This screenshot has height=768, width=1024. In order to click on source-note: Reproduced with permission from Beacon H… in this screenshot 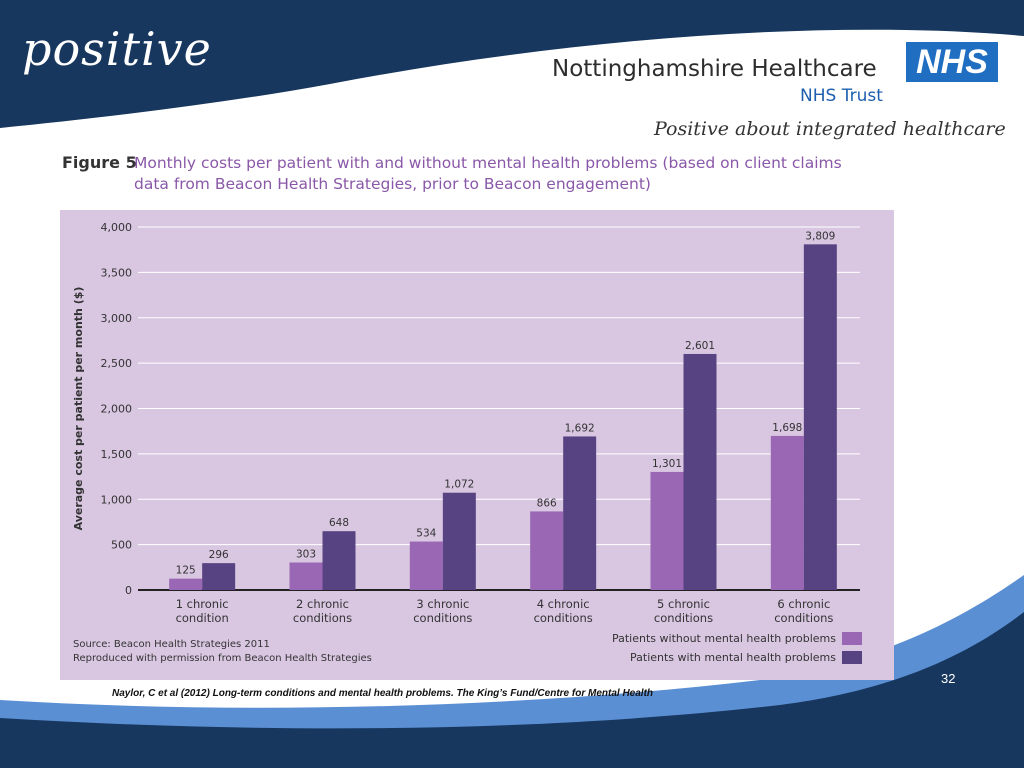, I will do `click(222, 658)`.